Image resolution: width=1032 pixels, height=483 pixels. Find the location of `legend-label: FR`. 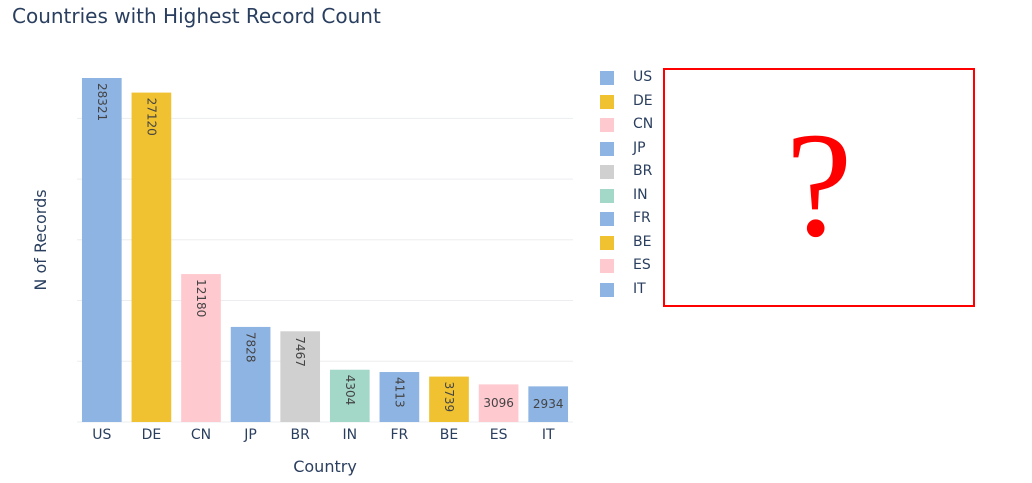

legend-label: FR is located at coordinates (642, 218).